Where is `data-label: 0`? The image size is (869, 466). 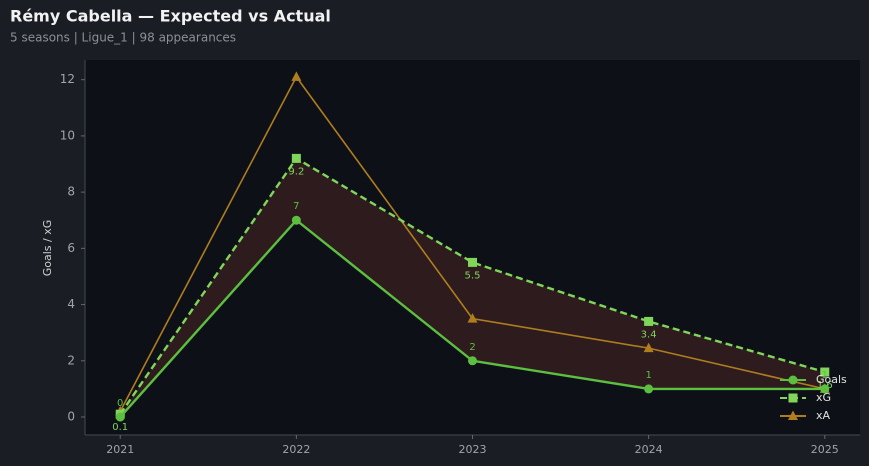 data-label: 0 is located at coordinates (120, 403).